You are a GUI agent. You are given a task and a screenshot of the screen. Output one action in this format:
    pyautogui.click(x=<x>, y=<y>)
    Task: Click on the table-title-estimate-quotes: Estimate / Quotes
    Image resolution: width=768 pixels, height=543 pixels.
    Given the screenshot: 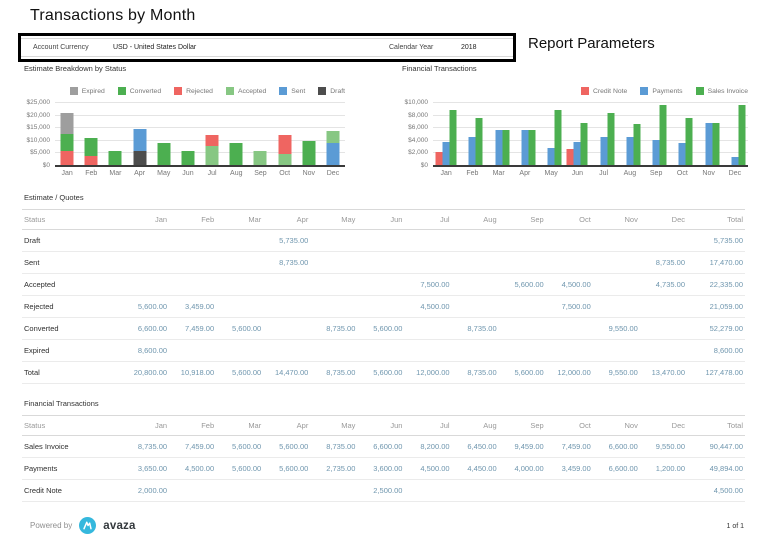 What is the action you would take?
    pyautogui.click(x=54, y=197)
    